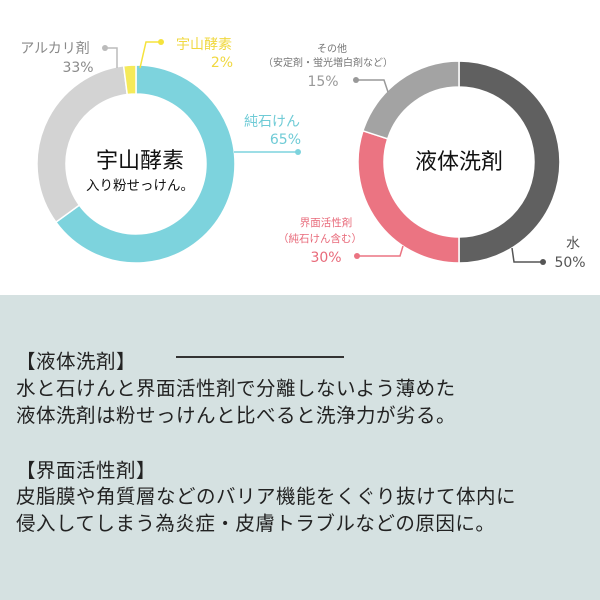 Image resolution: width=600 pixels, height=600 pixels. I want to click on center-title-1: 宇山酵素, so click(140, 161).